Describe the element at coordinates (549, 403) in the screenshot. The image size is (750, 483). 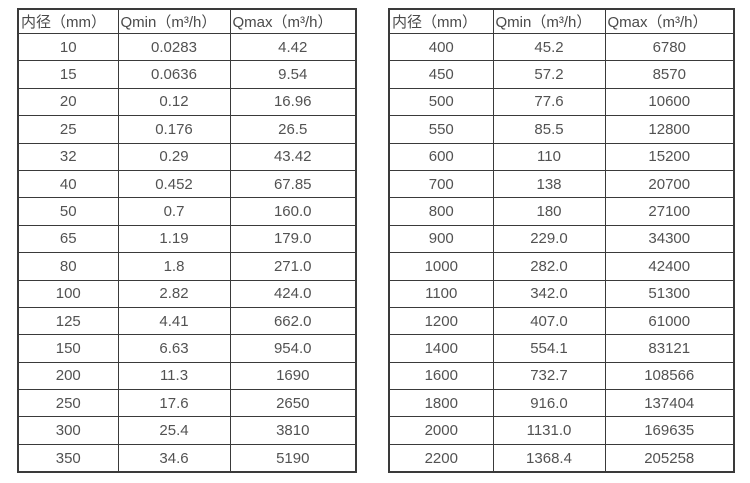
I see `table-cell: 916.0` at that location.